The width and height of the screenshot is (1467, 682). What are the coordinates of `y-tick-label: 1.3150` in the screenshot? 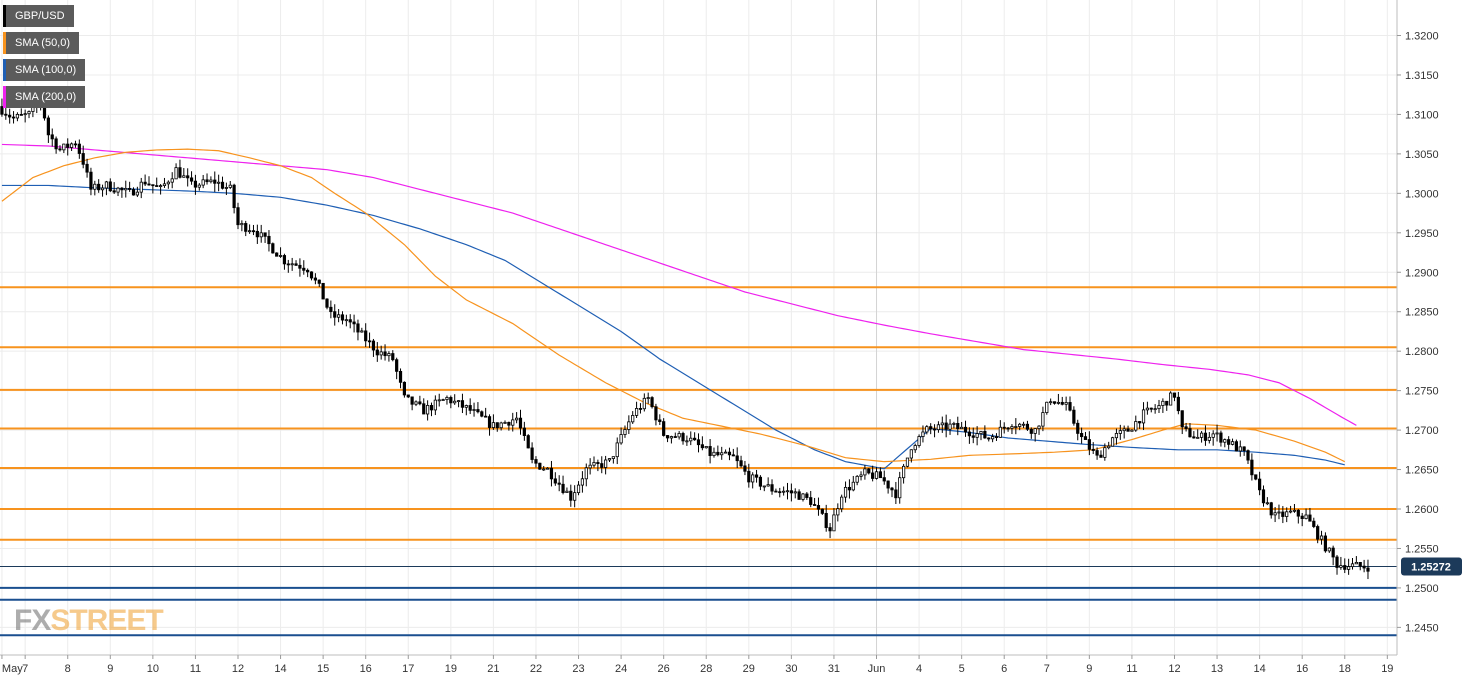 It's located at (1422, 76).